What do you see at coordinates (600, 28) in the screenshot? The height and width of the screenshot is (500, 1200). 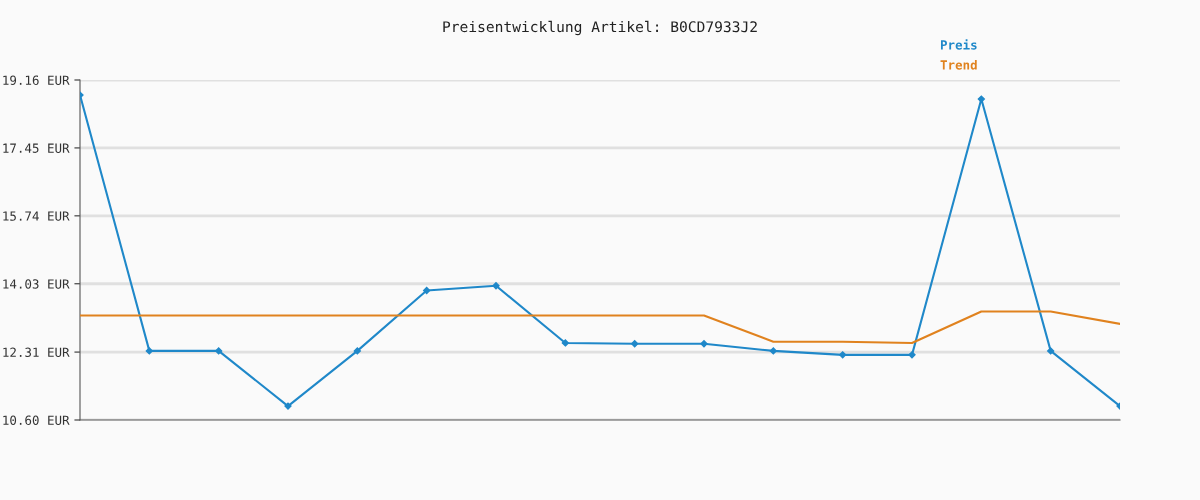 I see `chart-title: Preisentwicklung Artikel: B0CD7933J2` at bounding box center [600, 28].